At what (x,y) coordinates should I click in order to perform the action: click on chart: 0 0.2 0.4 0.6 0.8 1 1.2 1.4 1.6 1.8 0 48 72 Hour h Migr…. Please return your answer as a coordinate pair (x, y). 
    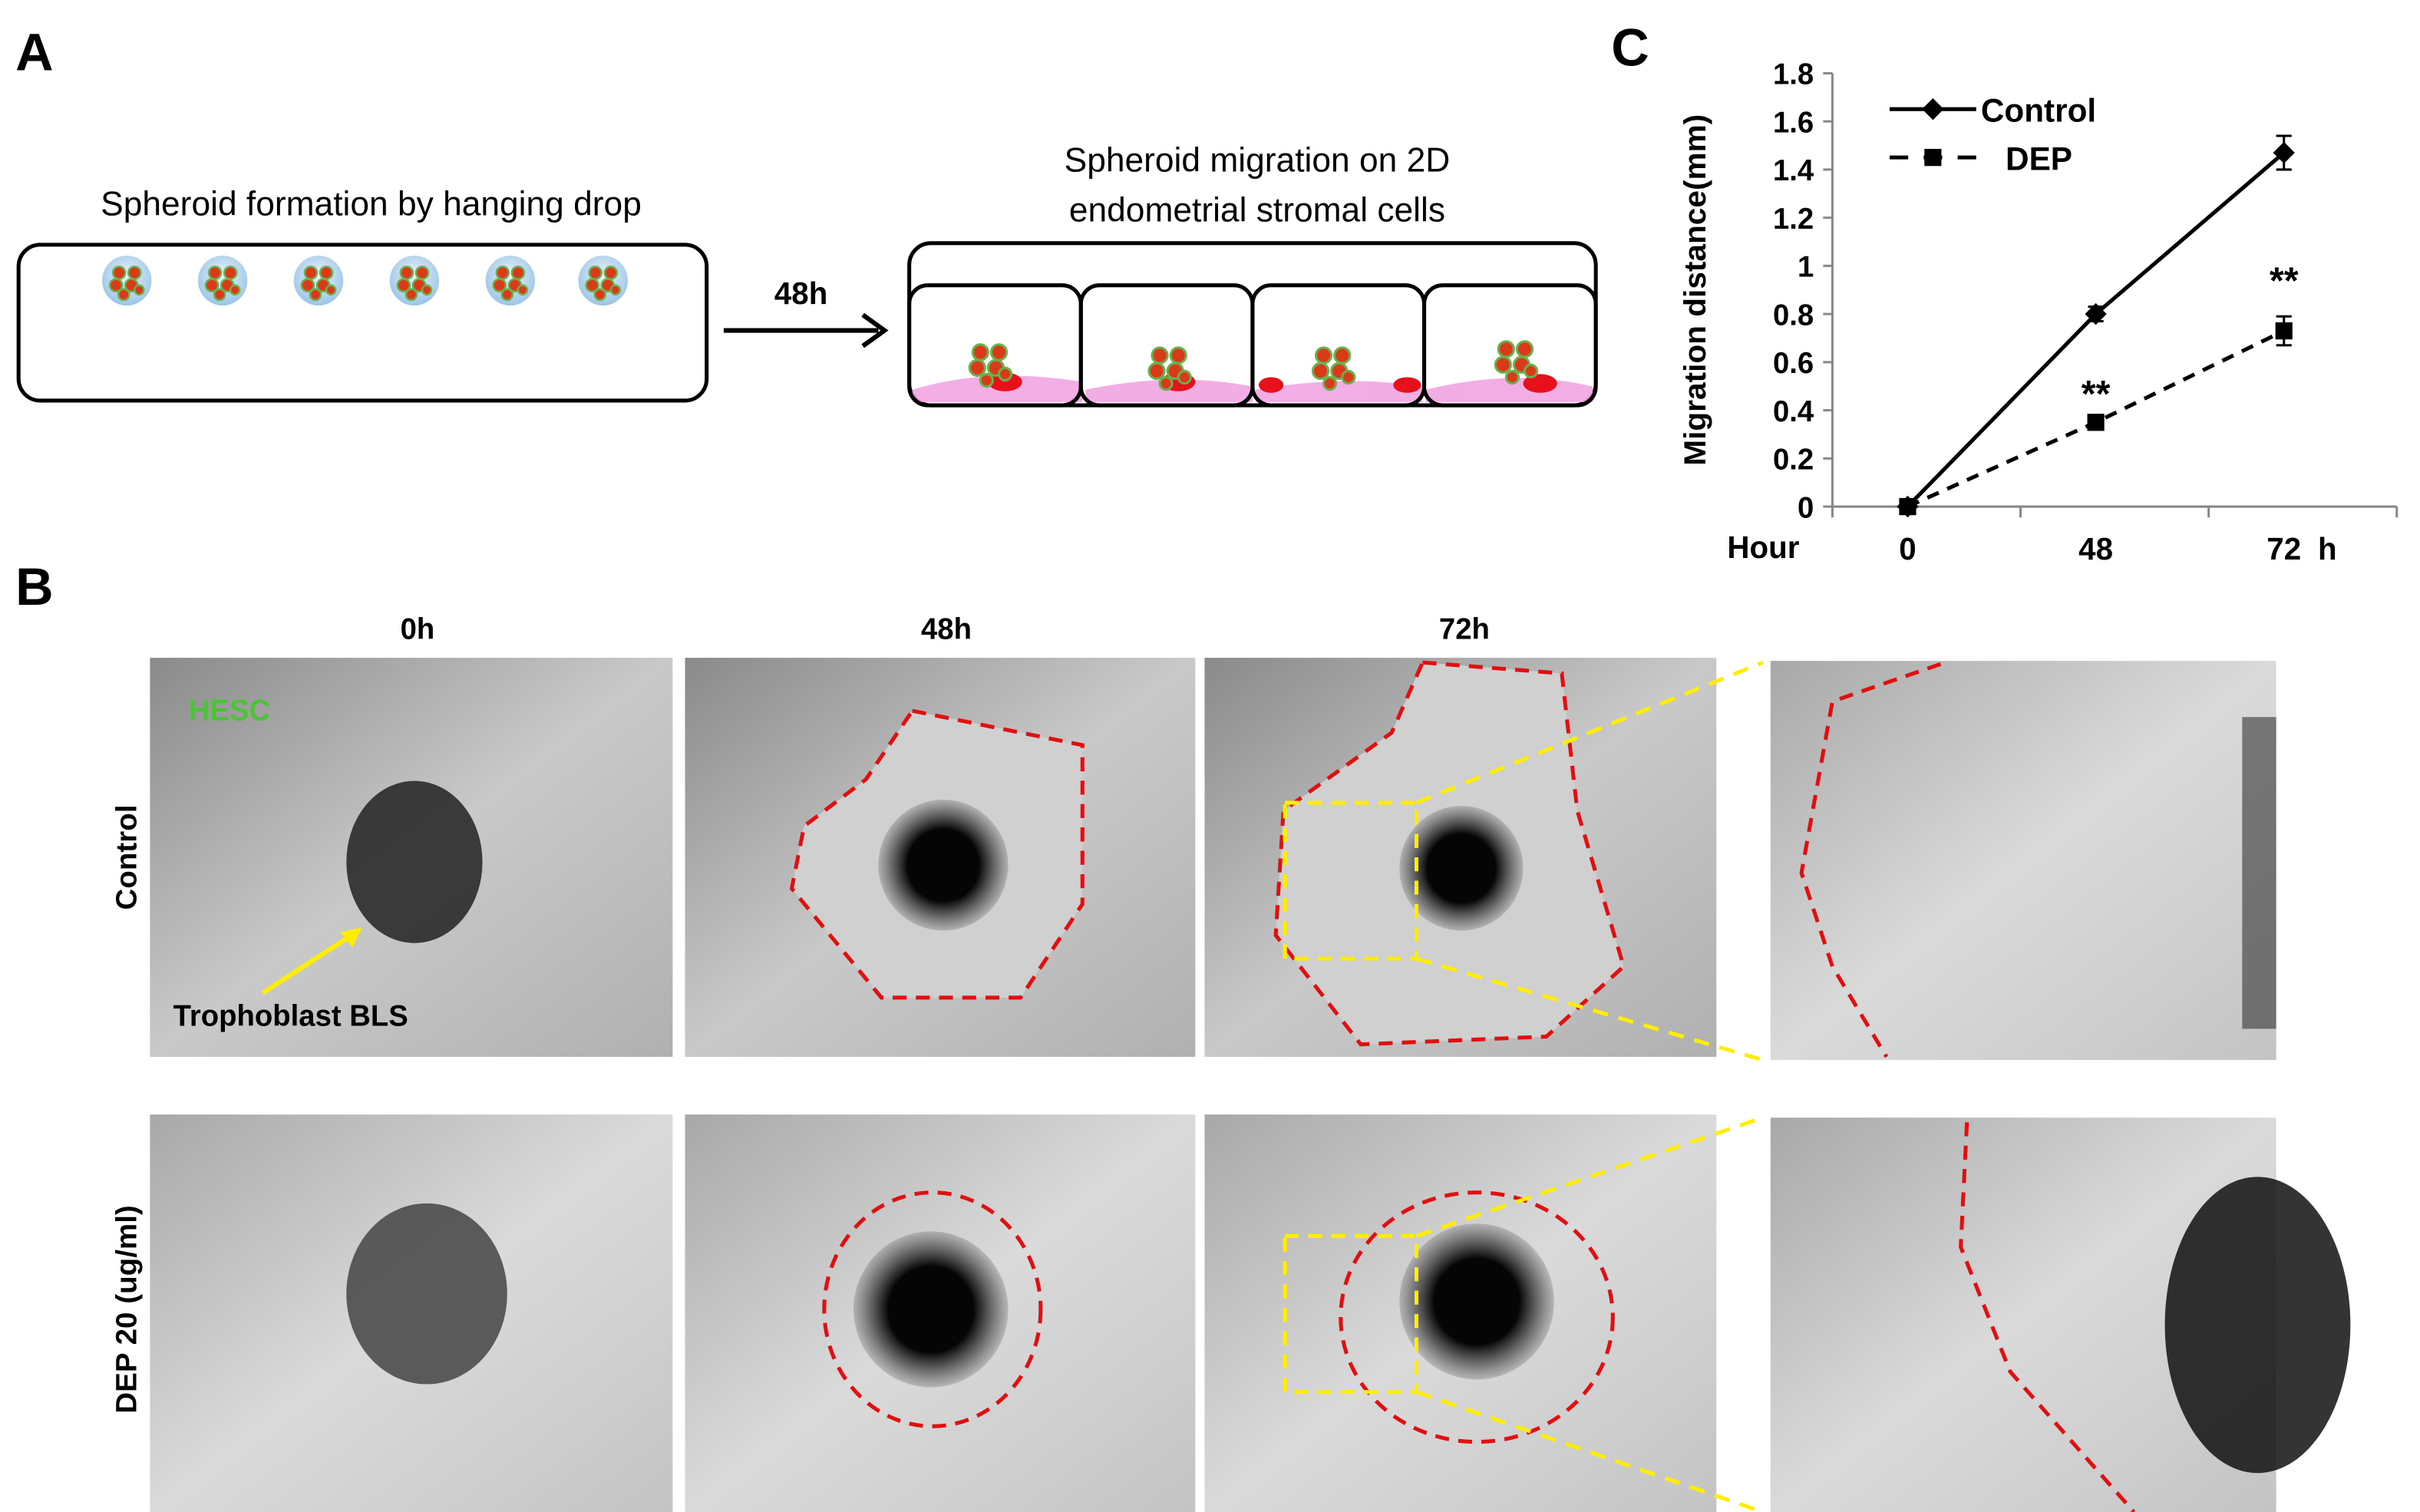
    Looking at the image, I should click on (2038, 312).